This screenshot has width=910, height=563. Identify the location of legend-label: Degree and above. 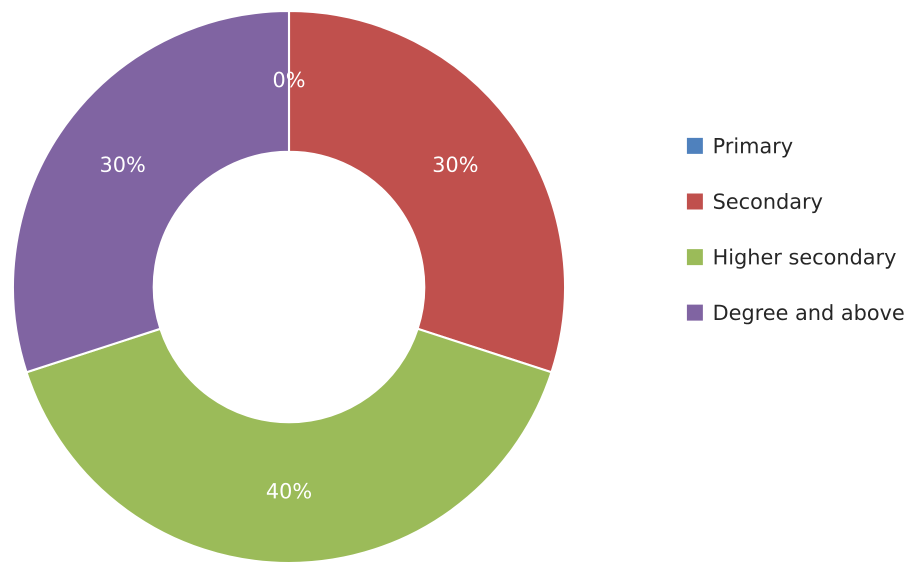
(809, 314).